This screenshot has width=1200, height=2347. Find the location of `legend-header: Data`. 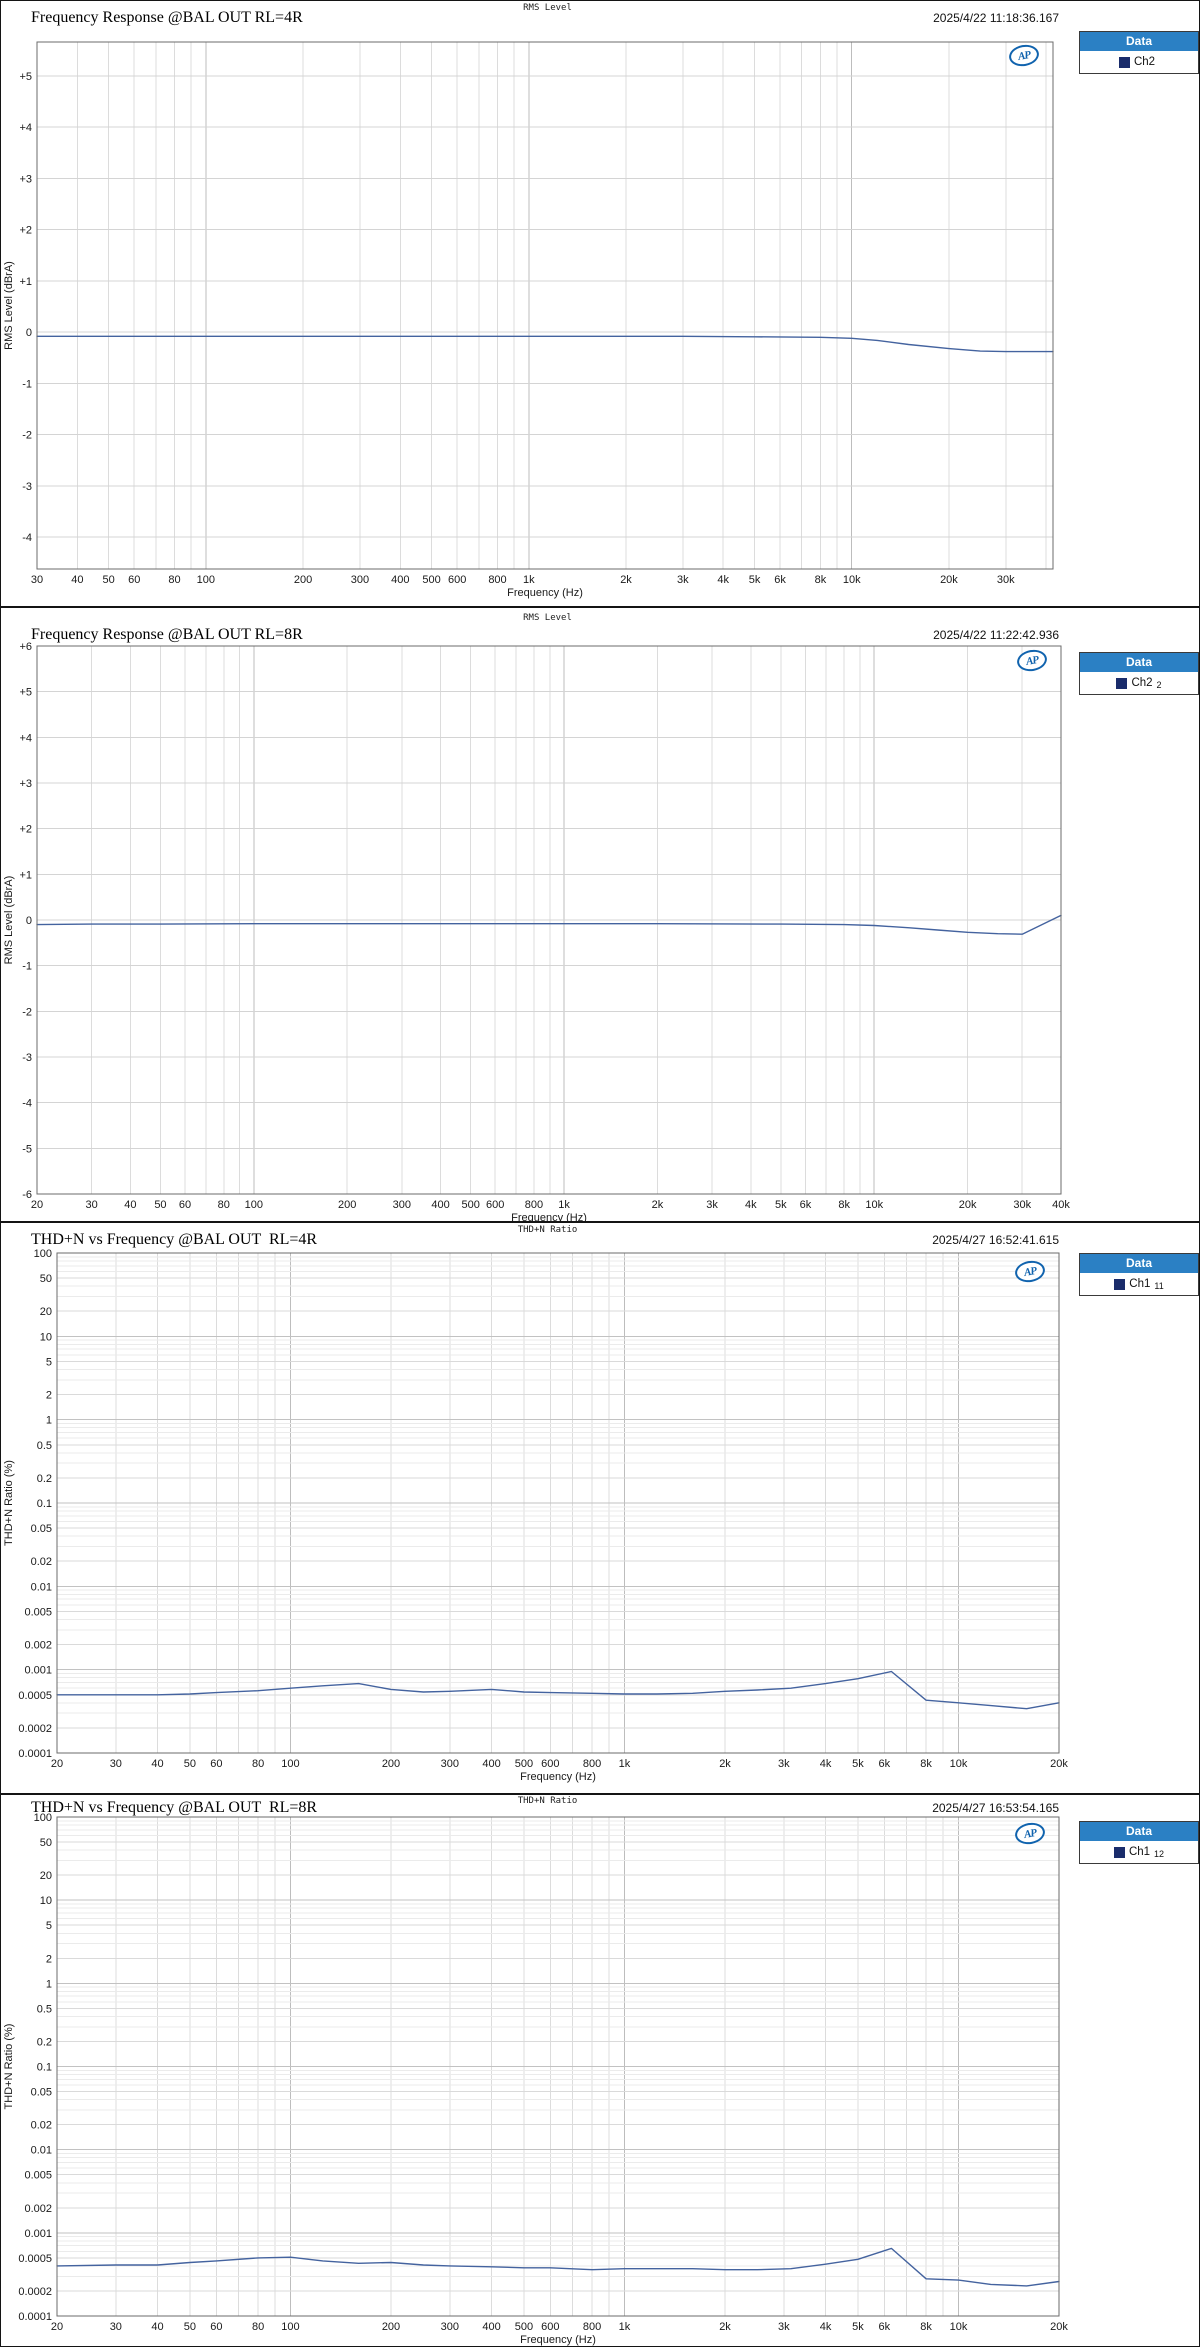

legend-header: Data is located at coordinates (1139, 662).